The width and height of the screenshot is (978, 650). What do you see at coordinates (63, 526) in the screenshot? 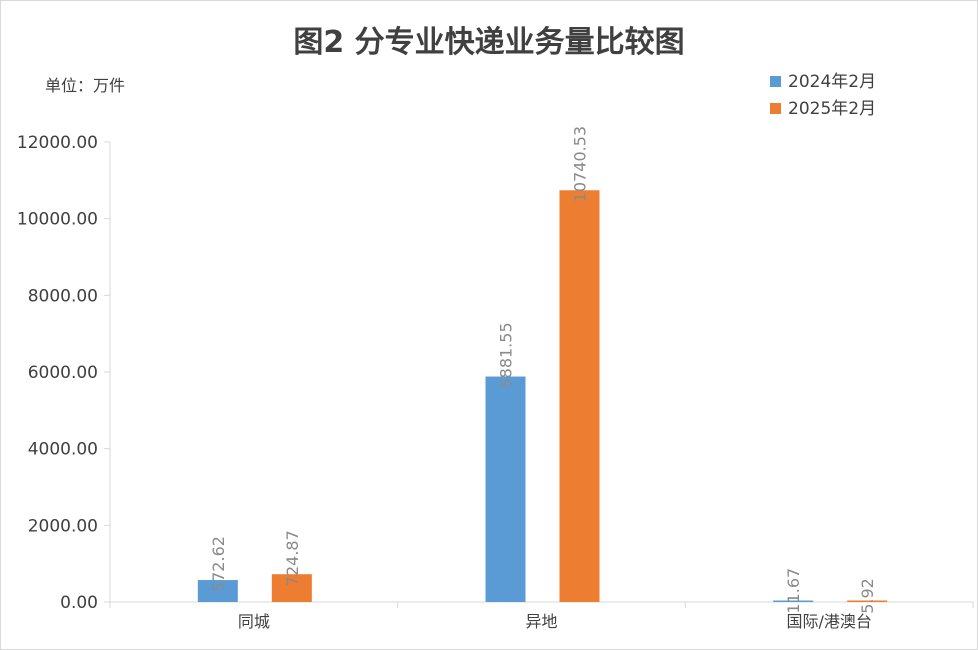
I see `y-tick-label: 2000.00` at bounding box center [63, 526].